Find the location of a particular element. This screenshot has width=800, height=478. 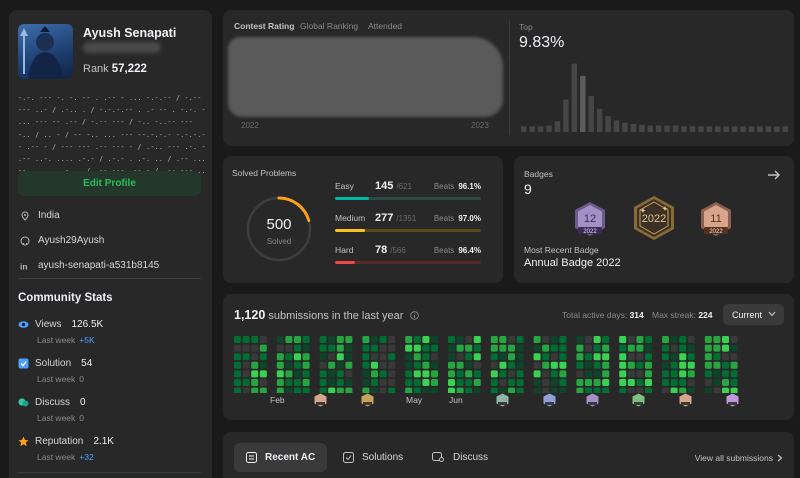

avatar is located at coordinates (45, 51).